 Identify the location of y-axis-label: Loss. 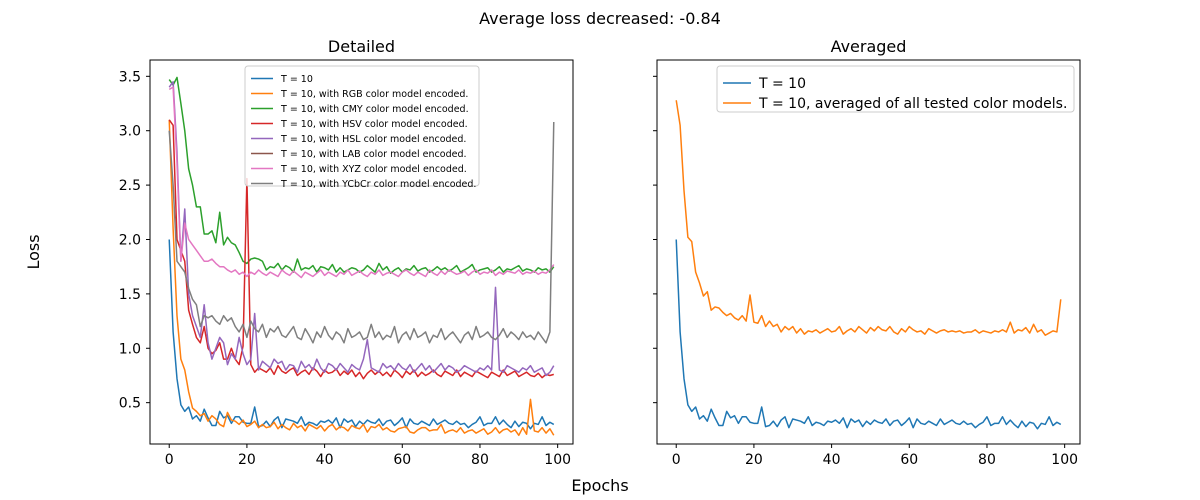
(33, 251).